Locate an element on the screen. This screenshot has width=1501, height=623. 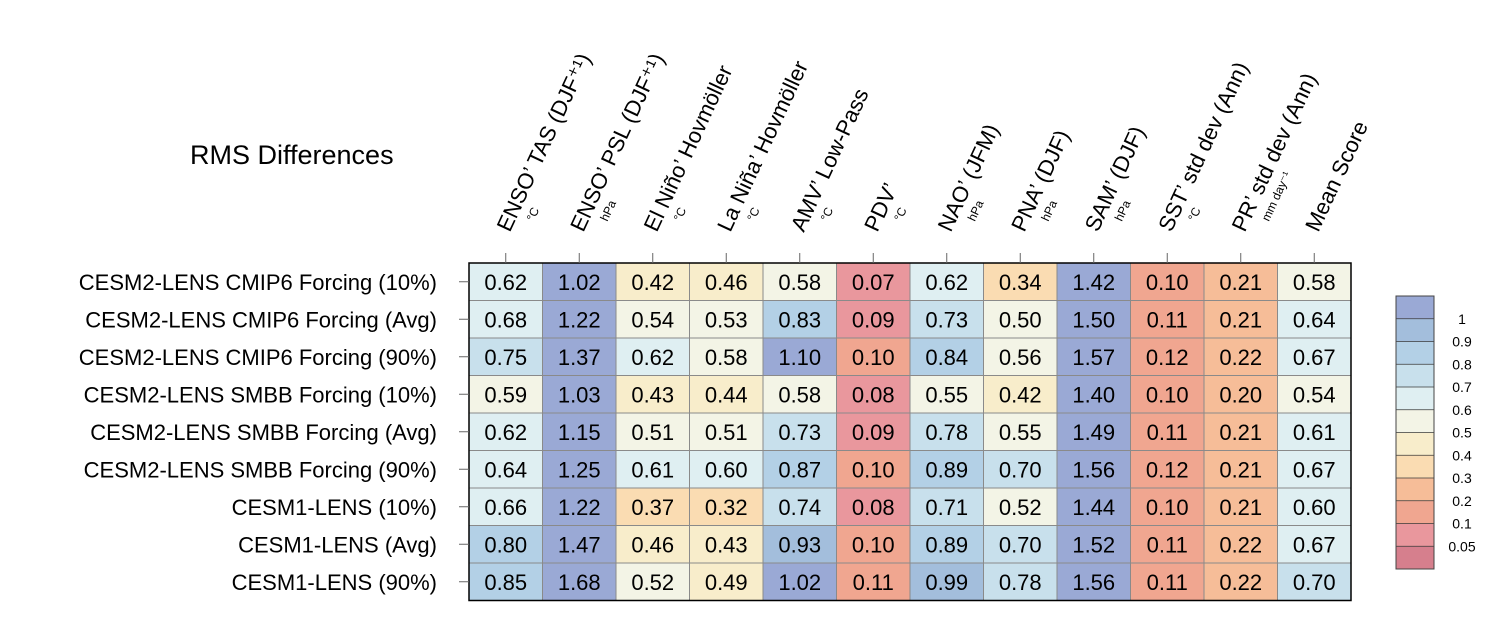
cell-value-label: 0.55 is located at coordinates (946, 394).